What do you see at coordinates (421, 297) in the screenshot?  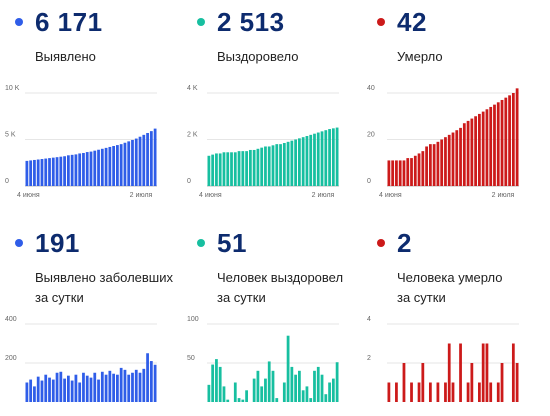 I see `stat-label-line: за сутки` at bounding box center [421, 297].